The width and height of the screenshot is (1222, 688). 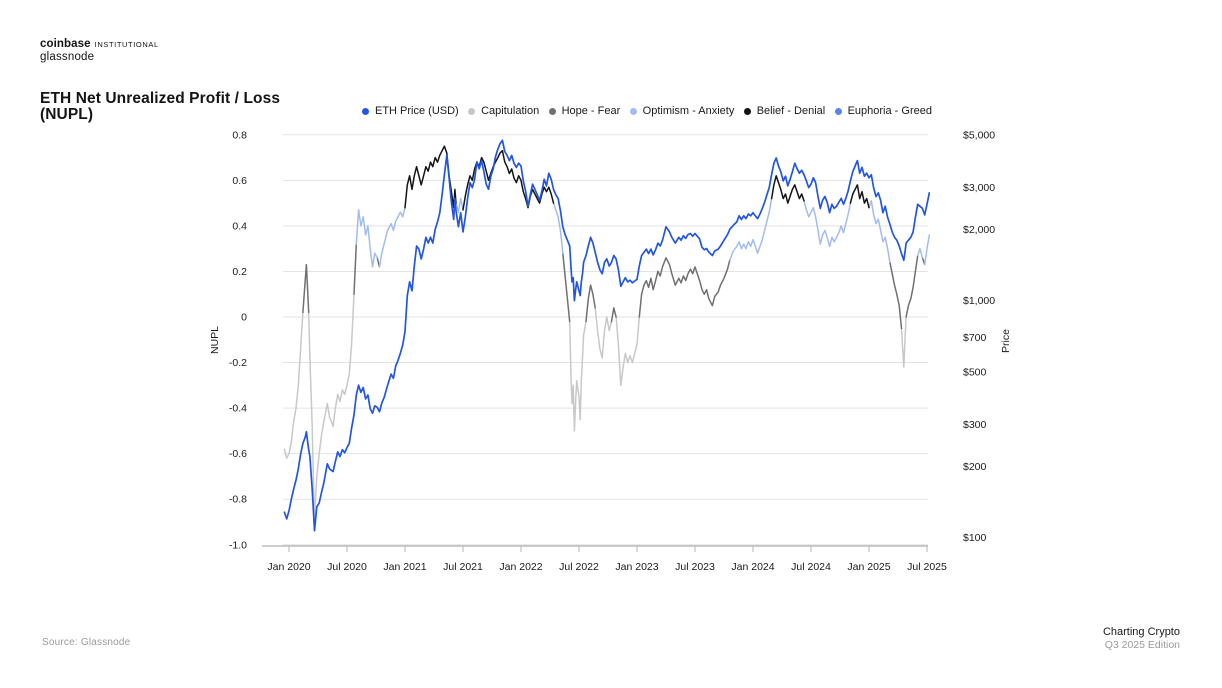 I want to click on right-tick-label: $100, so click(x=975, y=538).